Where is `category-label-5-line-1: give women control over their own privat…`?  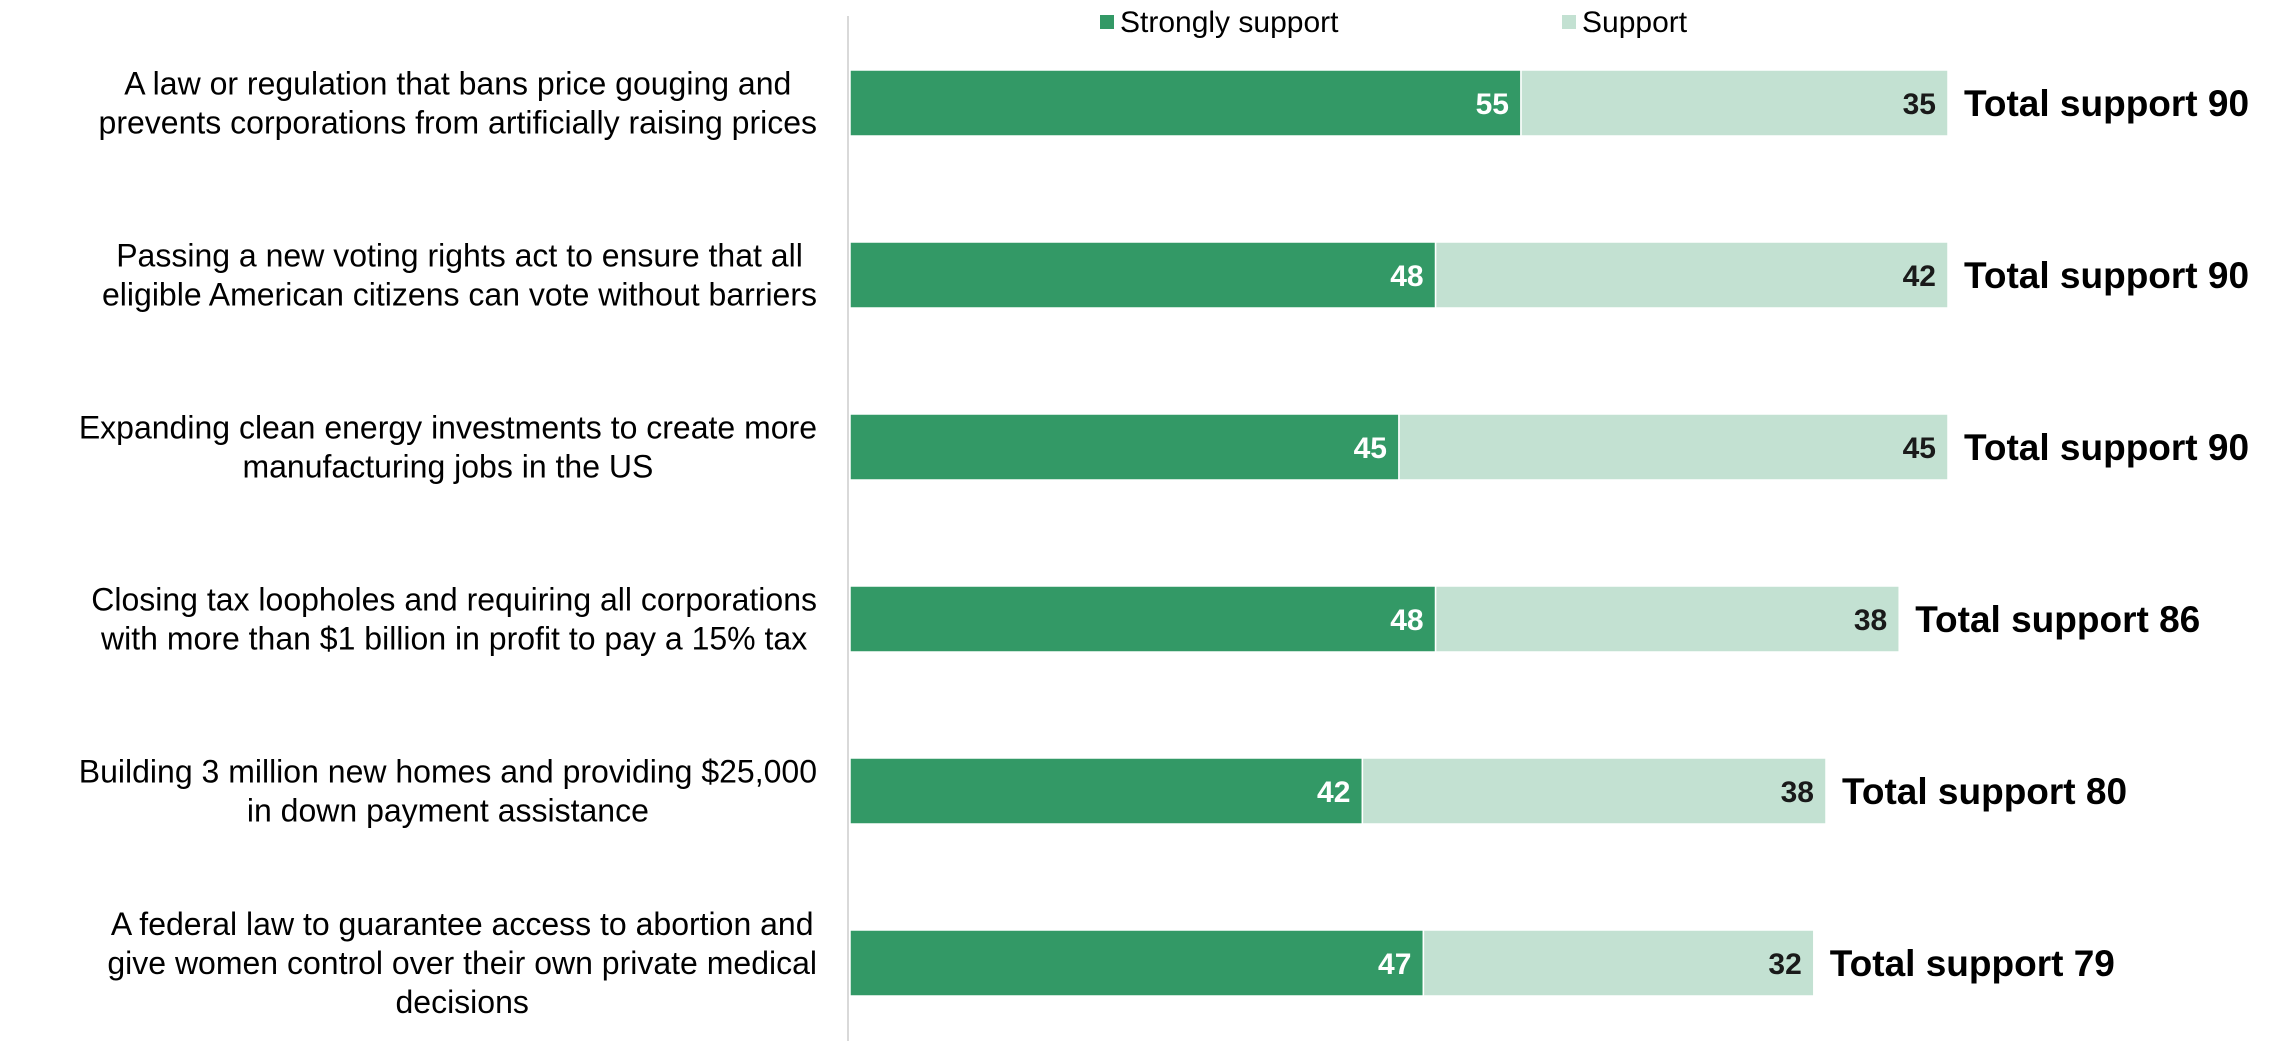
category-label-5-line-1: give women control over their own privat… is located at coordinates (462, 963).